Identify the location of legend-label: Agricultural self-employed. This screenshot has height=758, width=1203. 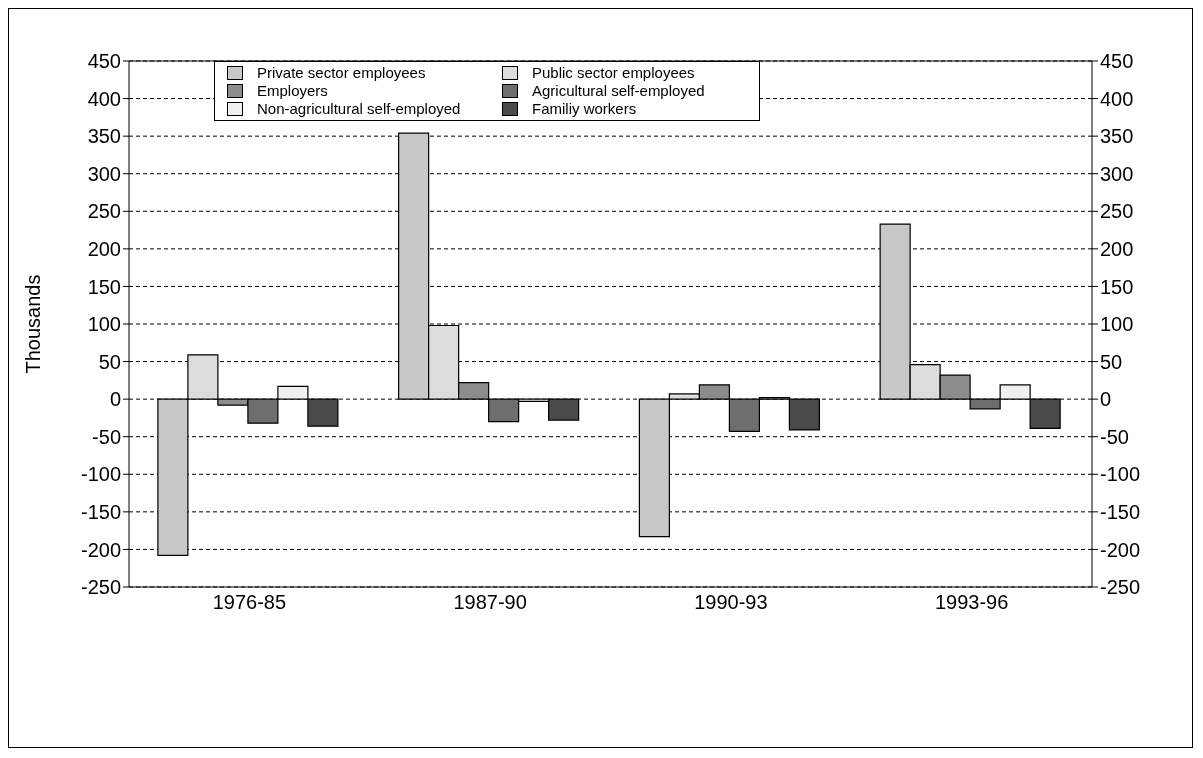
(618, 91).